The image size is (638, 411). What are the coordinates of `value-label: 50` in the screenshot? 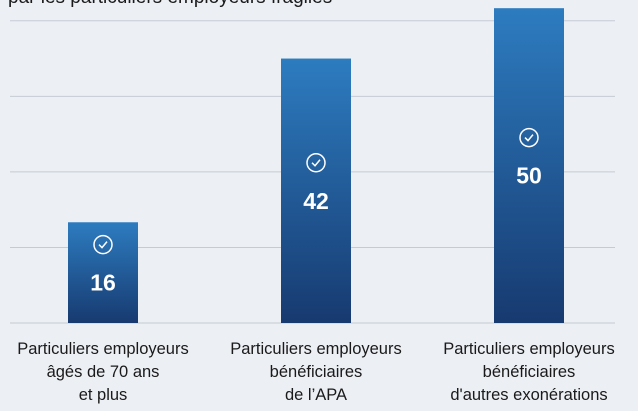 It's located at (529, 176).